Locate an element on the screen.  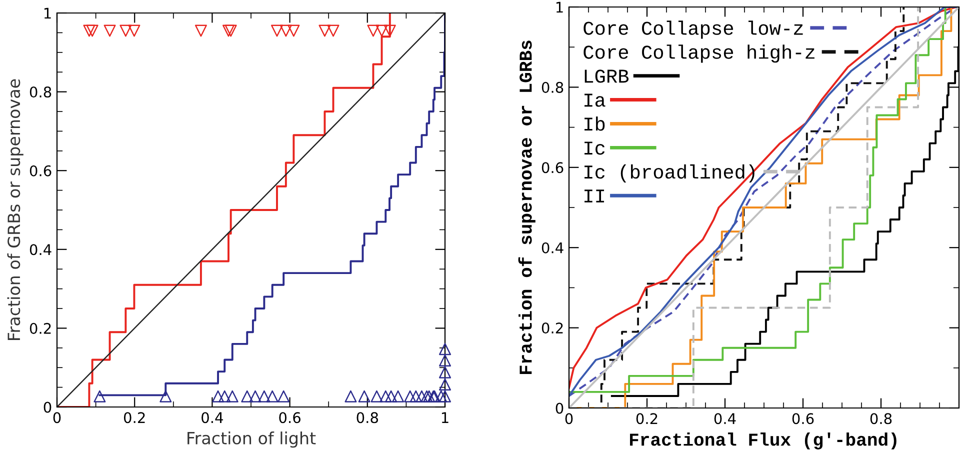
x-axis-title: Fraction of light is located at coordinates (252, 440).